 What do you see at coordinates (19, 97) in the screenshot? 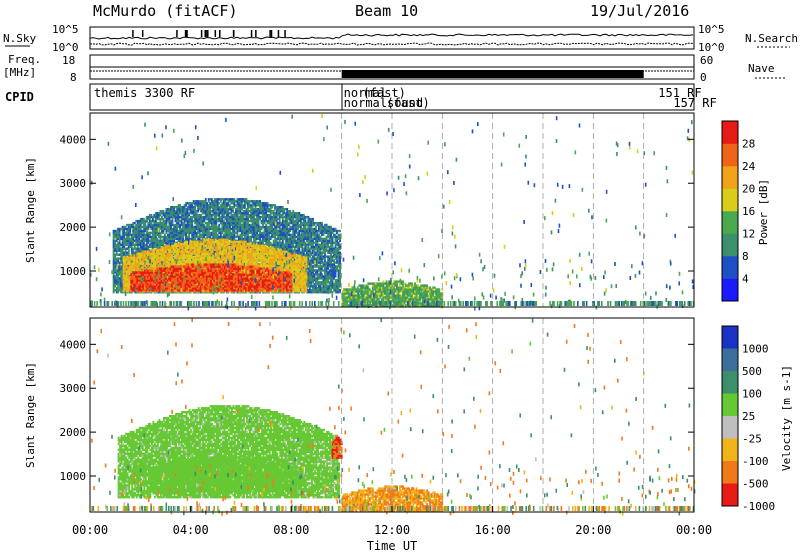
I see `cpid-label: CPID` at bounding box center [19, 97].